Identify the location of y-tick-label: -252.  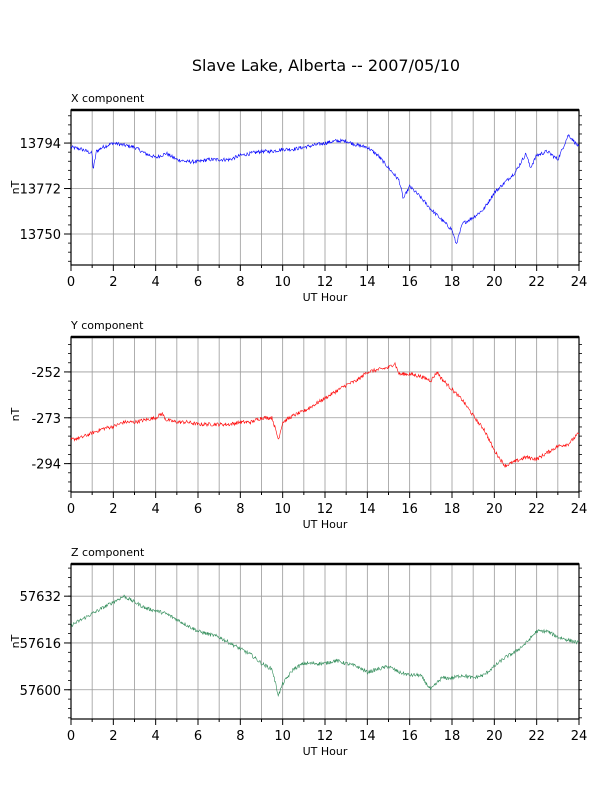
(46, 373).